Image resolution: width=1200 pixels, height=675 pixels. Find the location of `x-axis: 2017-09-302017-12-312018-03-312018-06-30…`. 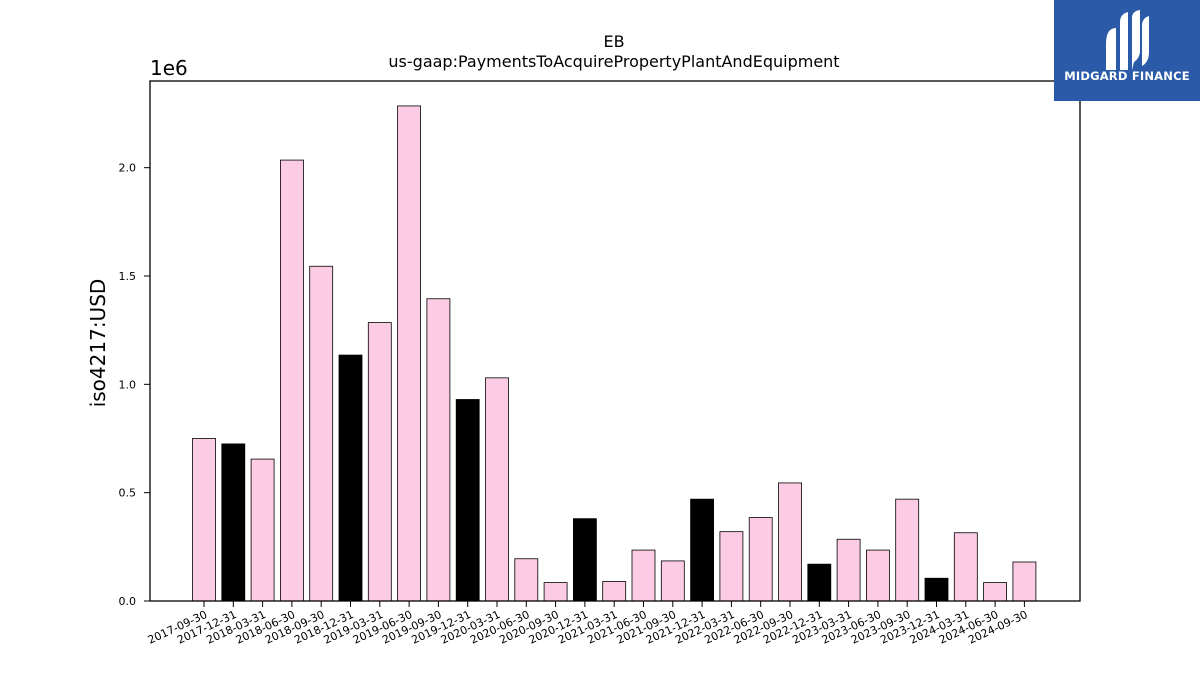

x-axis: 2017-09-302017-12-312018-03-312018-06-30… is located at coordinates (588, 624).